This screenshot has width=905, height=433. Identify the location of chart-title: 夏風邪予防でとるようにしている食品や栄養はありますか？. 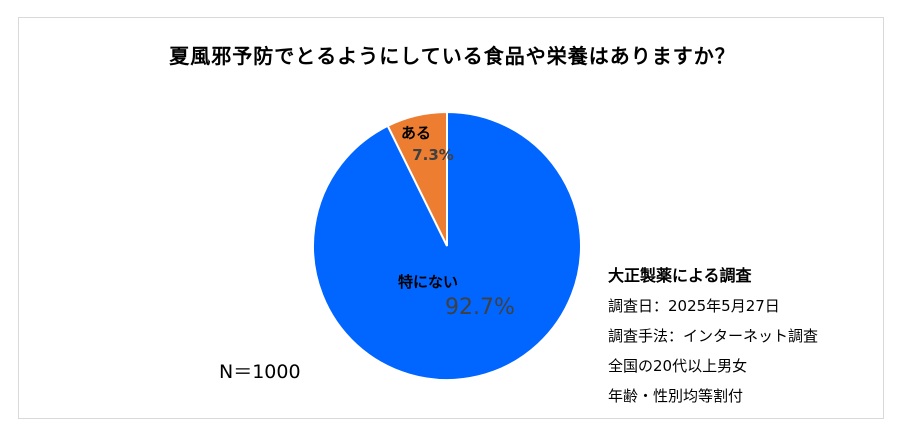
(452, 56).